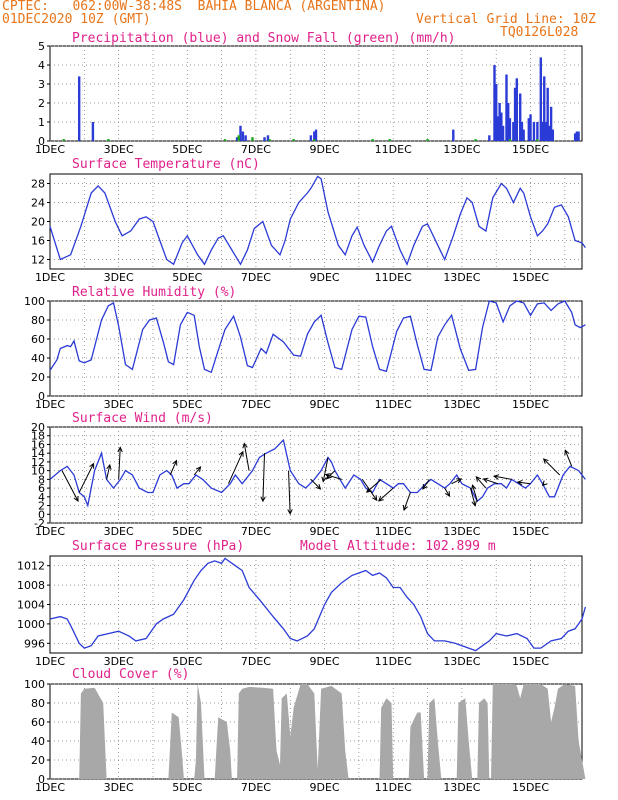 The width and height of the screenshot is (618, 800). I want to click on header-datetime: 01DEC2020 10Z (GMT), so click(76, 19).